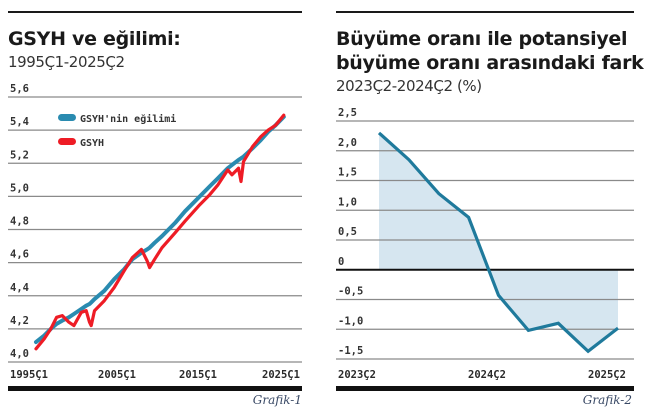 The height and width of the screenshot is (418, 650). I want to click on figure-caption: Grafik-1, so click(277, 400).